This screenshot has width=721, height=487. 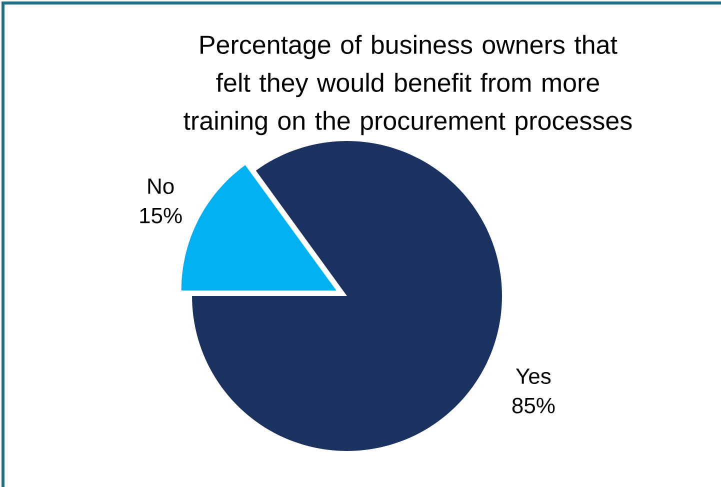 What do you see at coordinates (533, 376) in the screenshot?
I see `slice-label: Yes` at bounding box center [533, 376].